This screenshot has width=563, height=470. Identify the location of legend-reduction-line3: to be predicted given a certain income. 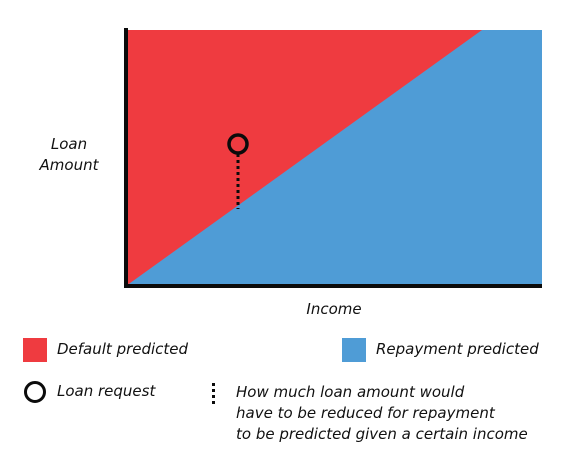
(382, 434).